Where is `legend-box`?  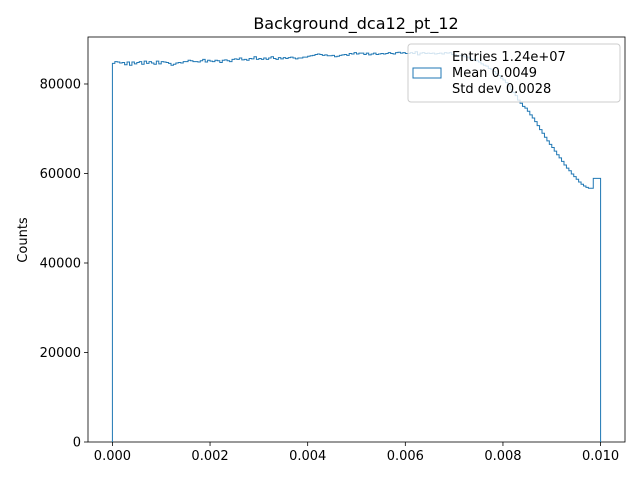 legend-box is located at coordinates (514, 73).